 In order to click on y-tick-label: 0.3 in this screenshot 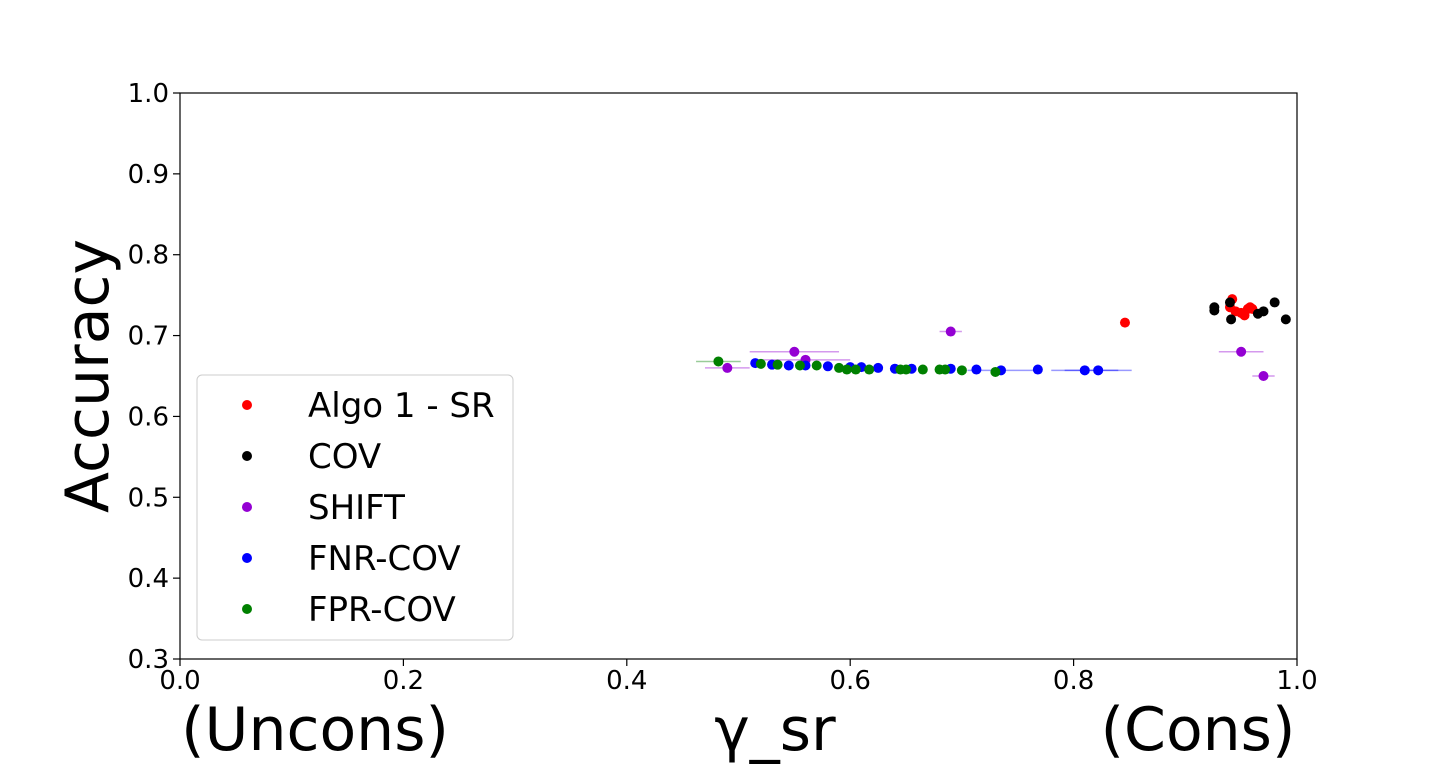, I will do `click(148, 660)`.